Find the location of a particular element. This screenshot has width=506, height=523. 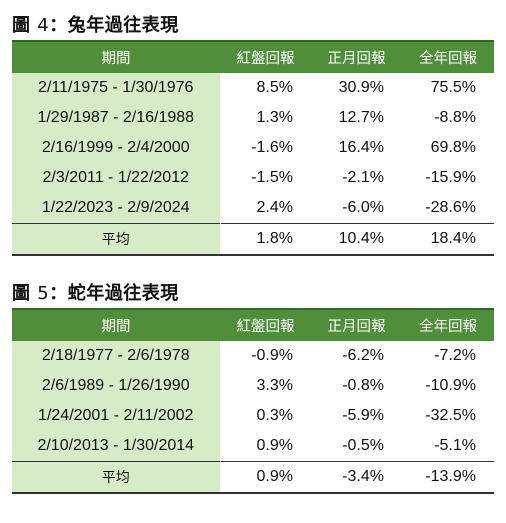

figure-4-title: 圖 4：兔年過往表現 is located at coordinates (253, 26).